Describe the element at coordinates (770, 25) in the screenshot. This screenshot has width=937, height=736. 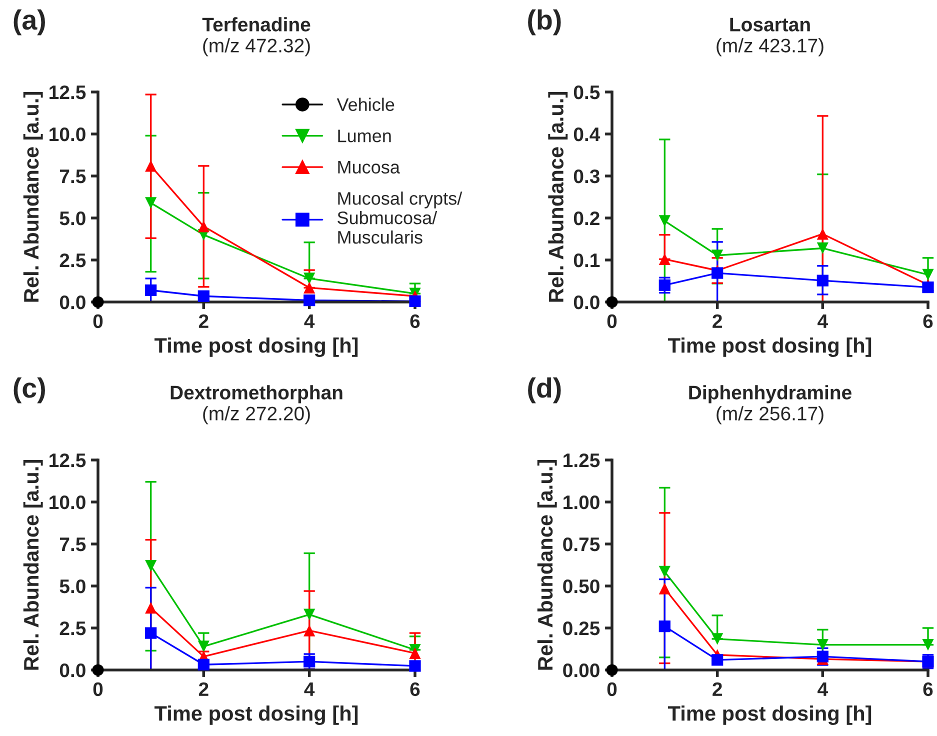
I see `chart-title: Losartan` at that location.